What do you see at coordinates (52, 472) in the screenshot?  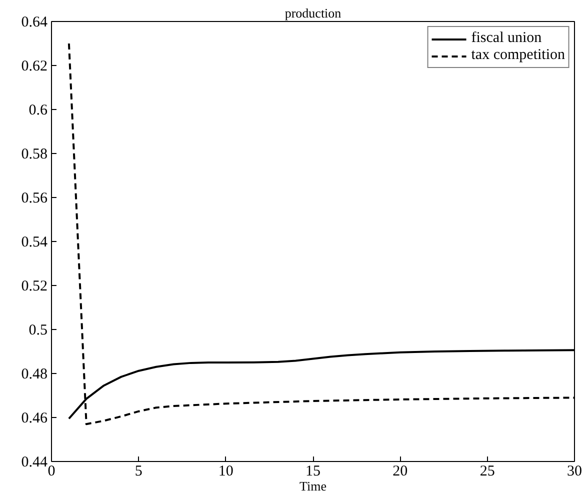 I see `x-tick-label: 0` at bounding box center [52, 472].